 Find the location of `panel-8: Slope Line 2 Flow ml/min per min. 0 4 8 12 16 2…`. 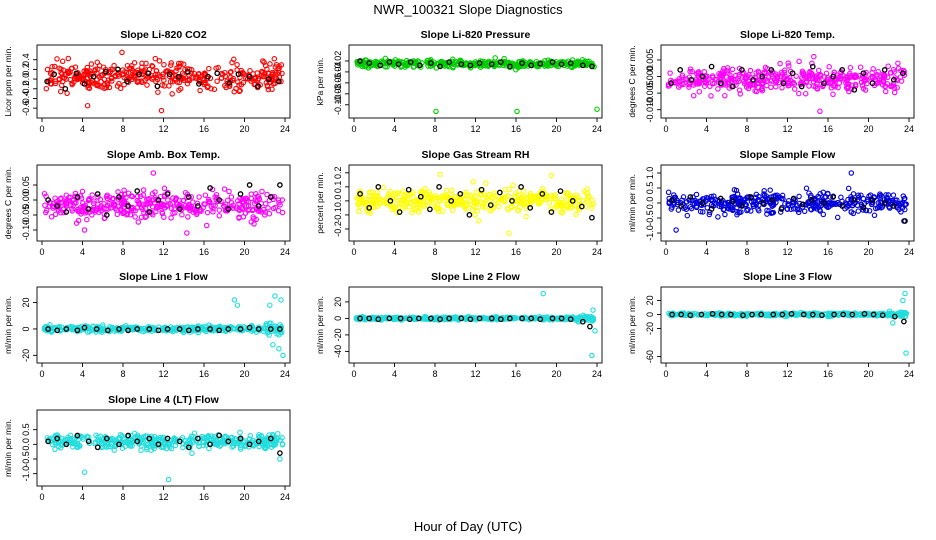

panel-8: Slope Line 2 Flow ml/min per min. 0 4 8 12 16 2… is located at coordinates (459, 325).